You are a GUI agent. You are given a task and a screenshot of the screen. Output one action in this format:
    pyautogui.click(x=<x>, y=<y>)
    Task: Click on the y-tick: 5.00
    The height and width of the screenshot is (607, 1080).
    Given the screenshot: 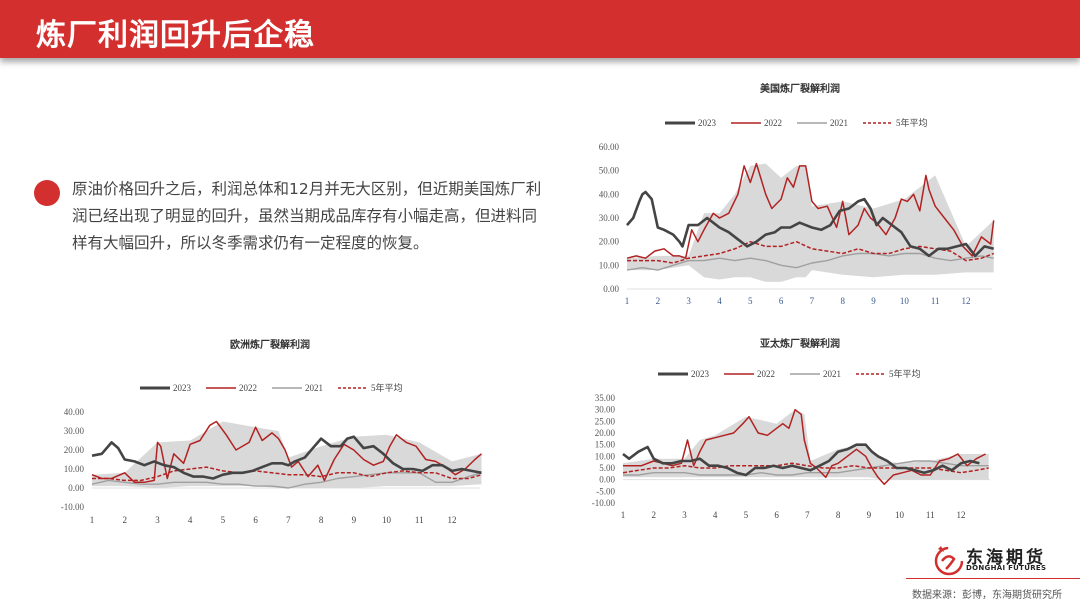 What is the action you would take?
    pyautogui.click(x=607, y=468)
    